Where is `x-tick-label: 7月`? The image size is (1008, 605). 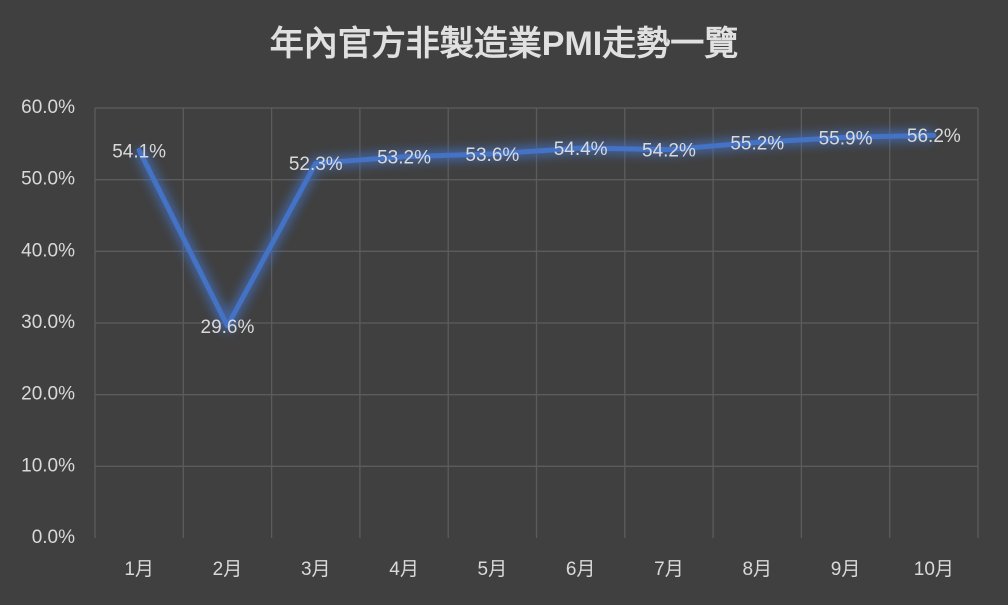
x-tick-label: 7月 is located at coordinates (669, 569).